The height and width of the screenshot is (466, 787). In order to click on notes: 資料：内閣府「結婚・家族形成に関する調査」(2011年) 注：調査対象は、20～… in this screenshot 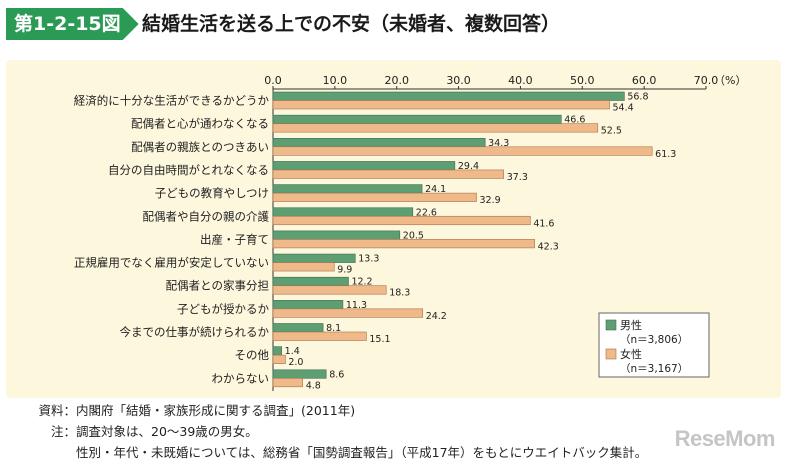, I will do `click(340, 431)`.